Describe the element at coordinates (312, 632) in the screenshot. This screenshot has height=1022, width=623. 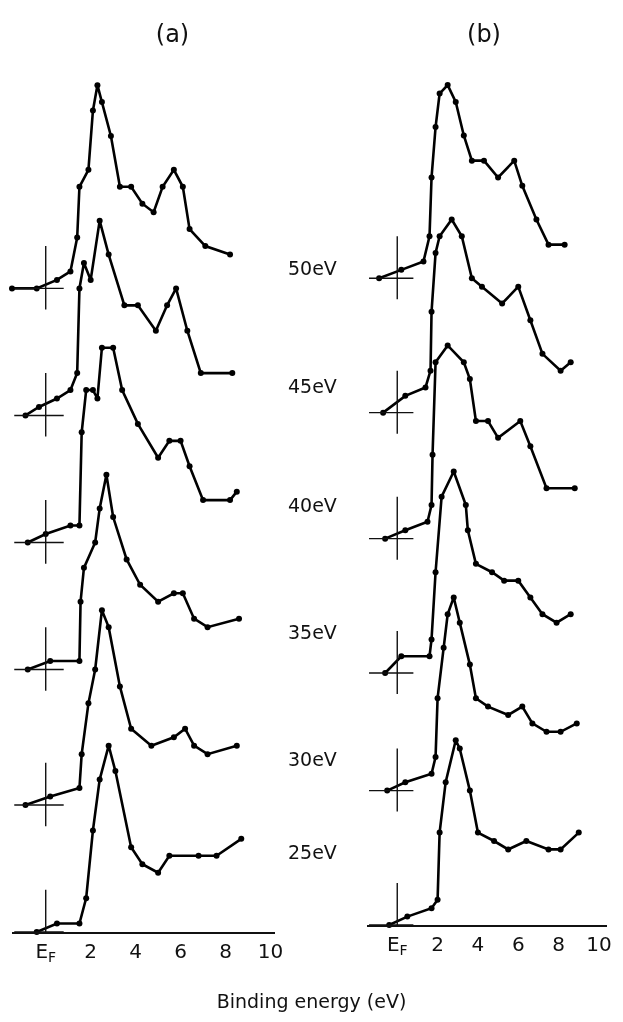
I see `text: 35eV` at that location.